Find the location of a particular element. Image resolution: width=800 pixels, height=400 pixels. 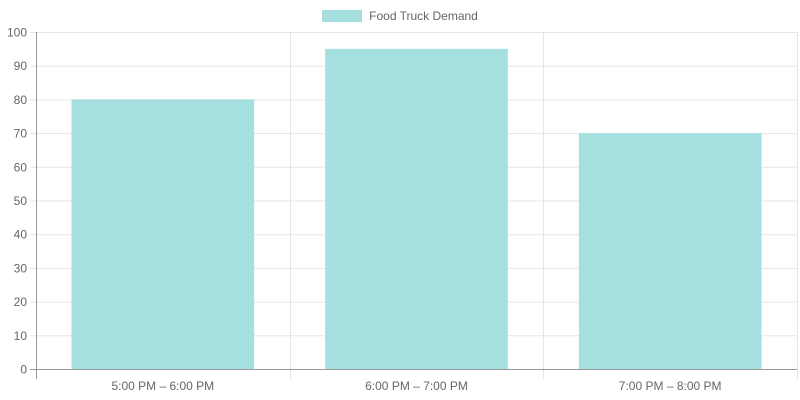

y-tick-label: 50 is located at coordinates (21, 201).